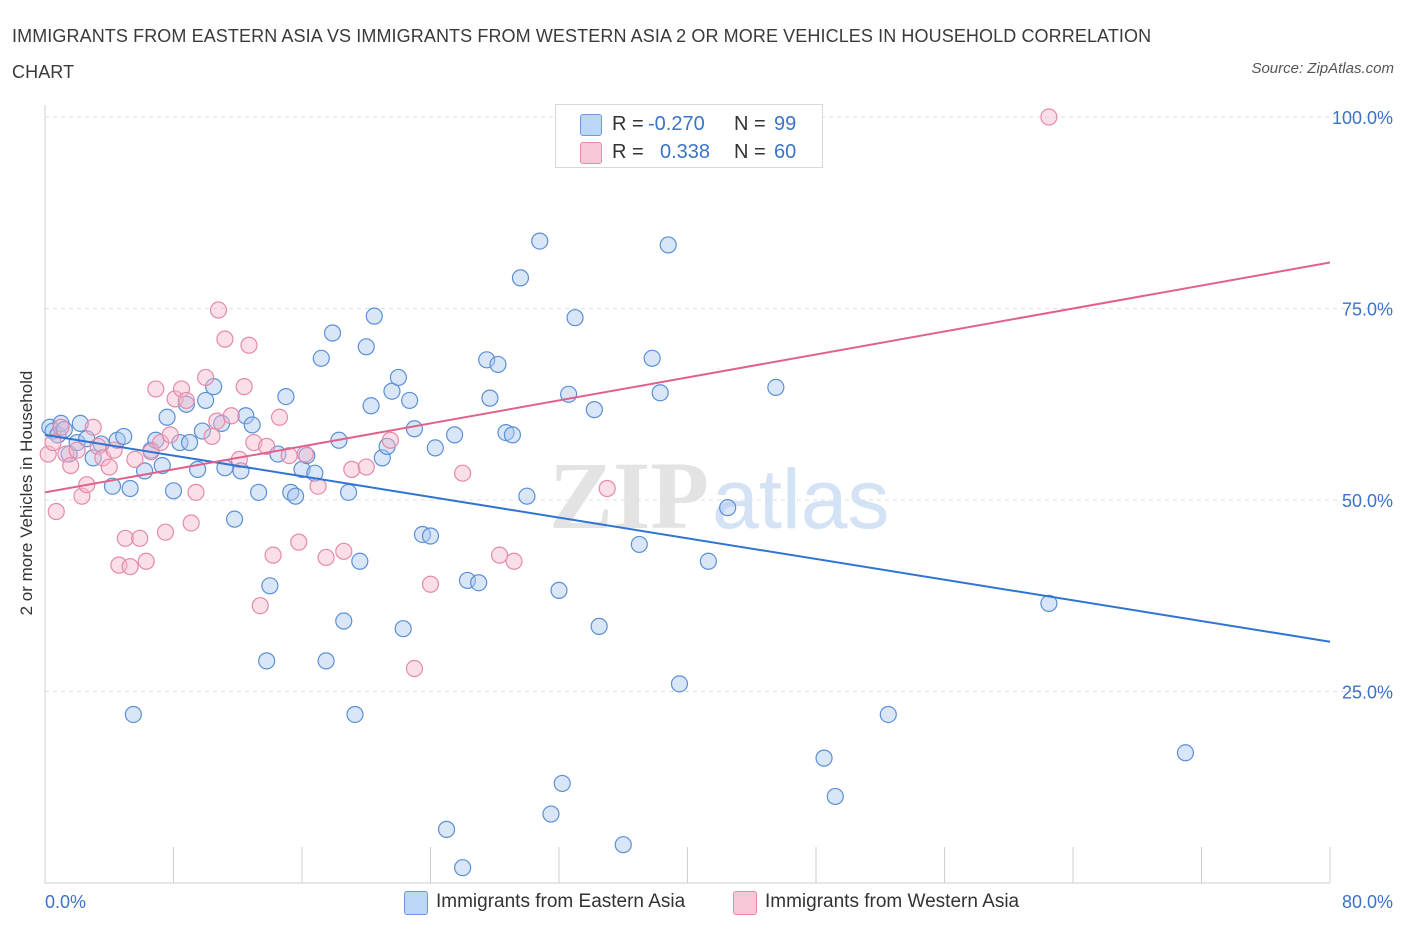 The height and width of the screenshot is (930, 1406). Describe the element at coordinates (785, 152) in the screenshot. I see `legend-n-value: 60` at that location.